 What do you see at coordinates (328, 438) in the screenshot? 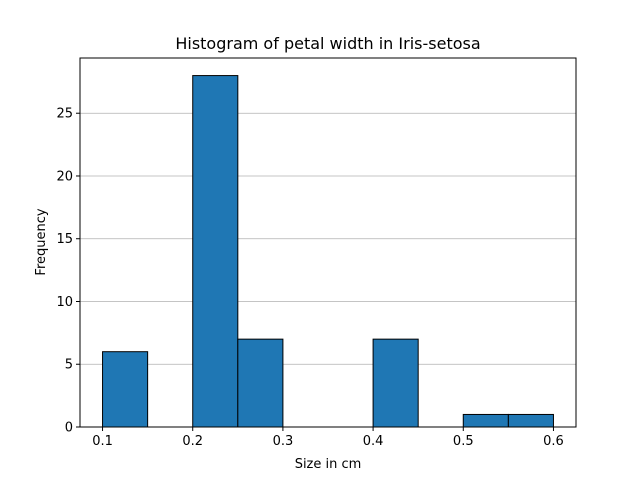
I see `x-axis-ticks: 0.1 0.2 0.3 0.4 0.5 0.6` at bounding box center [328, 438].